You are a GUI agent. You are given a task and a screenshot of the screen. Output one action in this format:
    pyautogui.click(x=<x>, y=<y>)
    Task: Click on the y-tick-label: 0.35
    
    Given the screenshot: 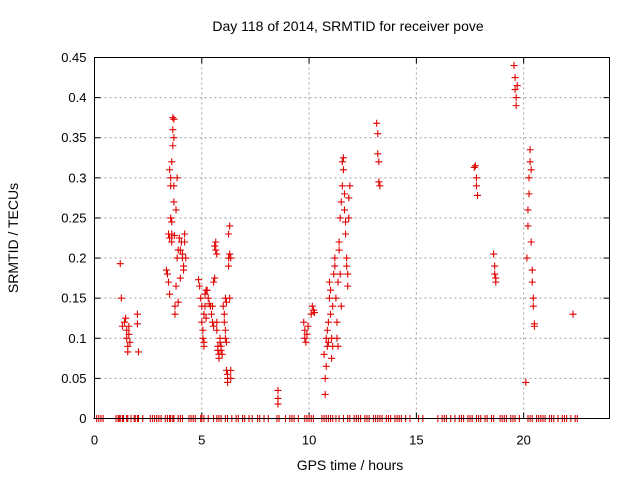 What is the action you would take?
    pyautogui.click(x=73, y=137)
    